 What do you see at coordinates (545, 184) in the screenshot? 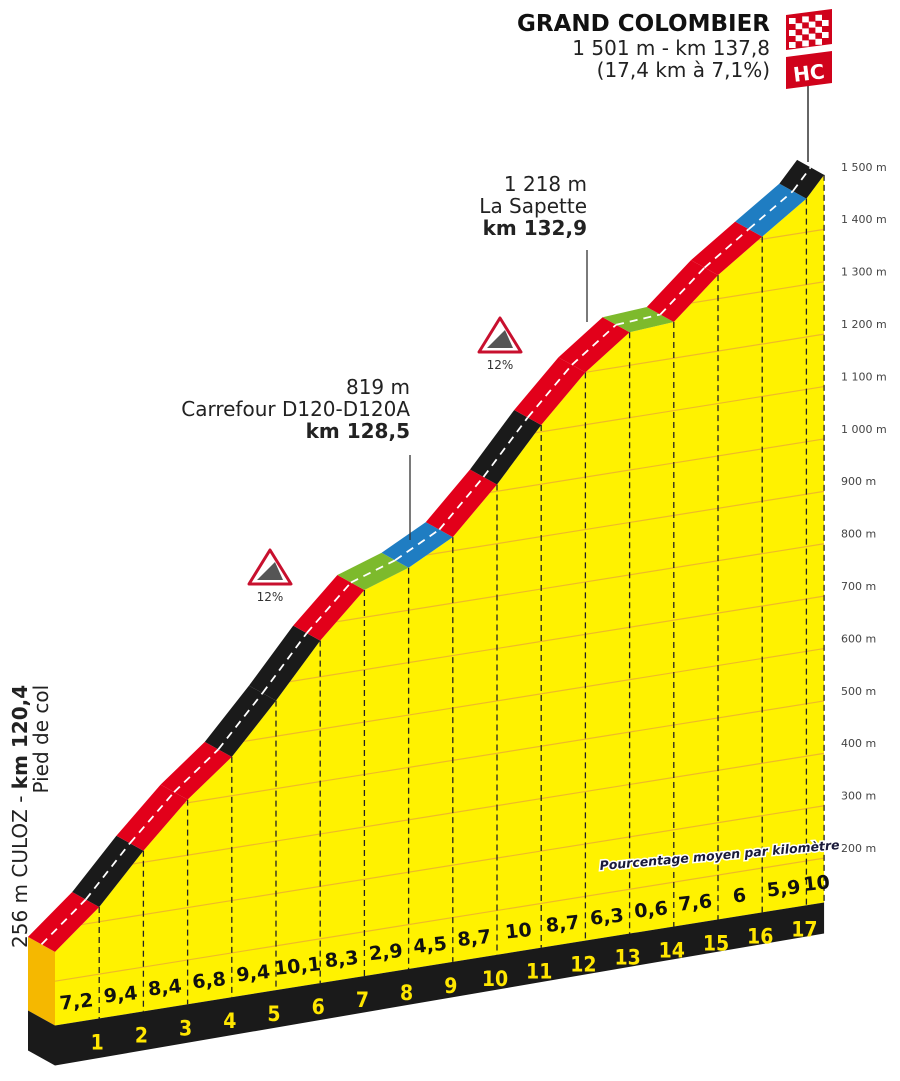
I see `waypoint-altitude: 1 218 m` at bounding box center [545, 184].